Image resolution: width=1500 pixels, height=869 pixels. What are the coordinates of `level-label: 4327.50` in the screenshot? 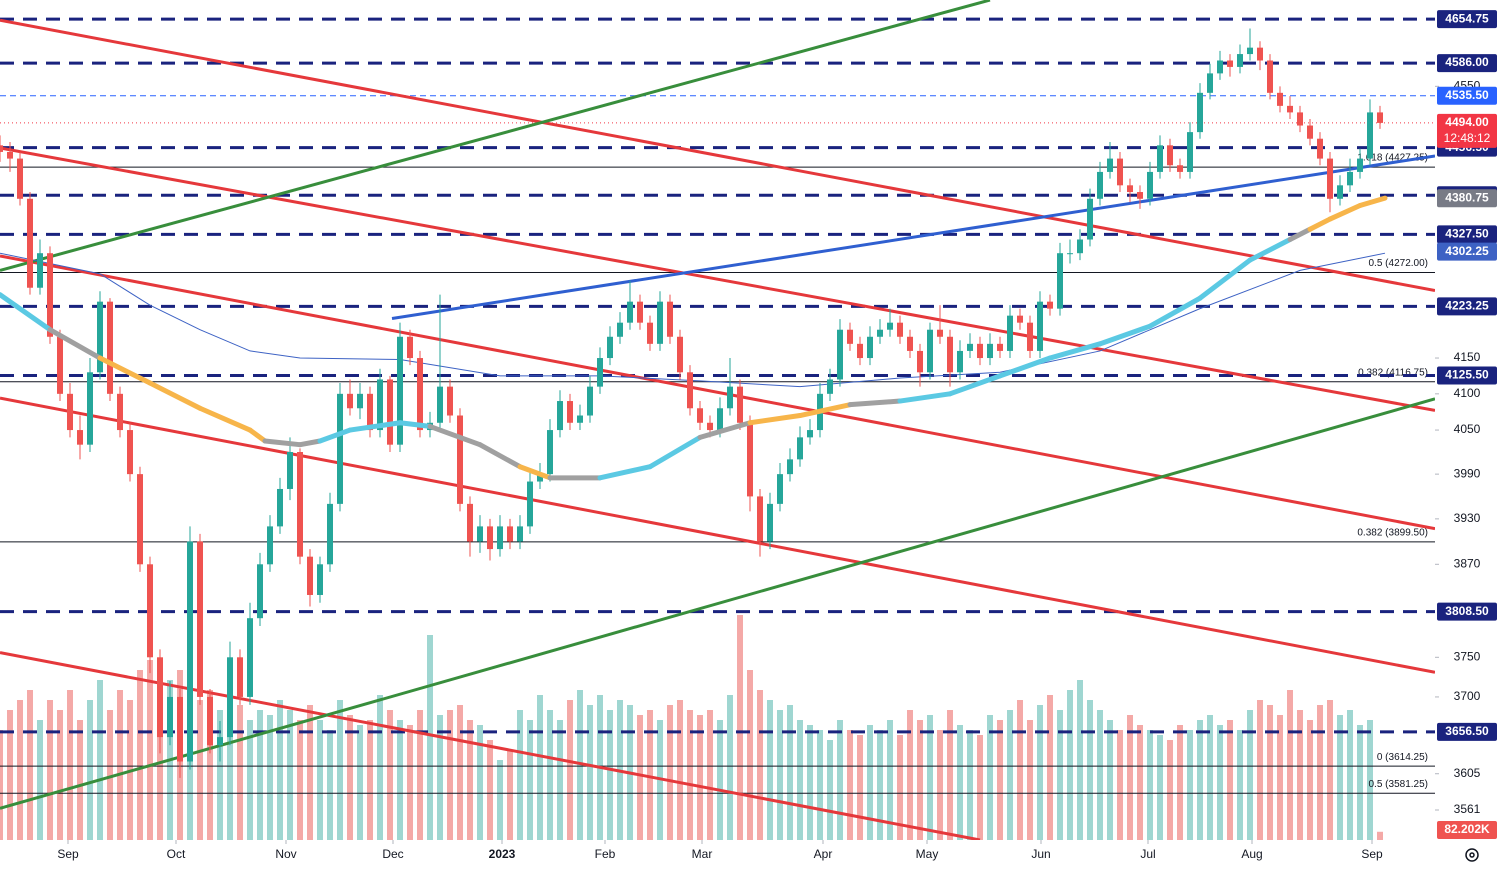 It's located at (1467, 234).